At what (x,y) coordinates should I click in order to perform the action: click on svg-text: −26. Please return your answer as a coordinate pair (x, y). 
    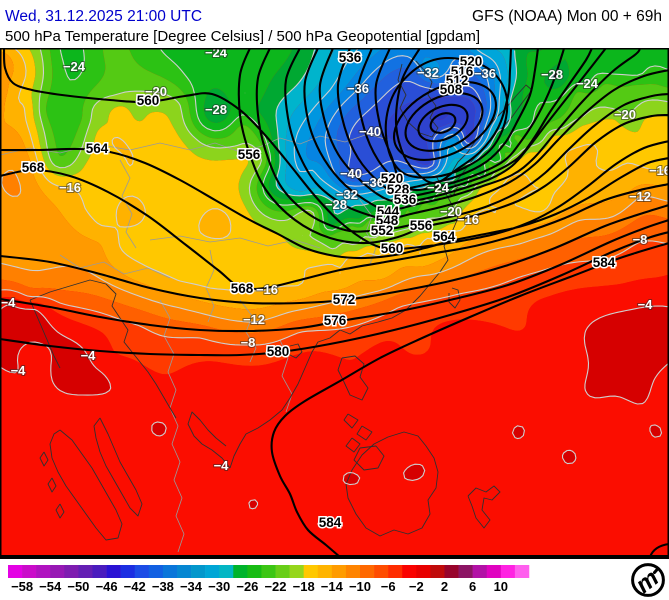
    Looking at the image, I should click on (247, 586).